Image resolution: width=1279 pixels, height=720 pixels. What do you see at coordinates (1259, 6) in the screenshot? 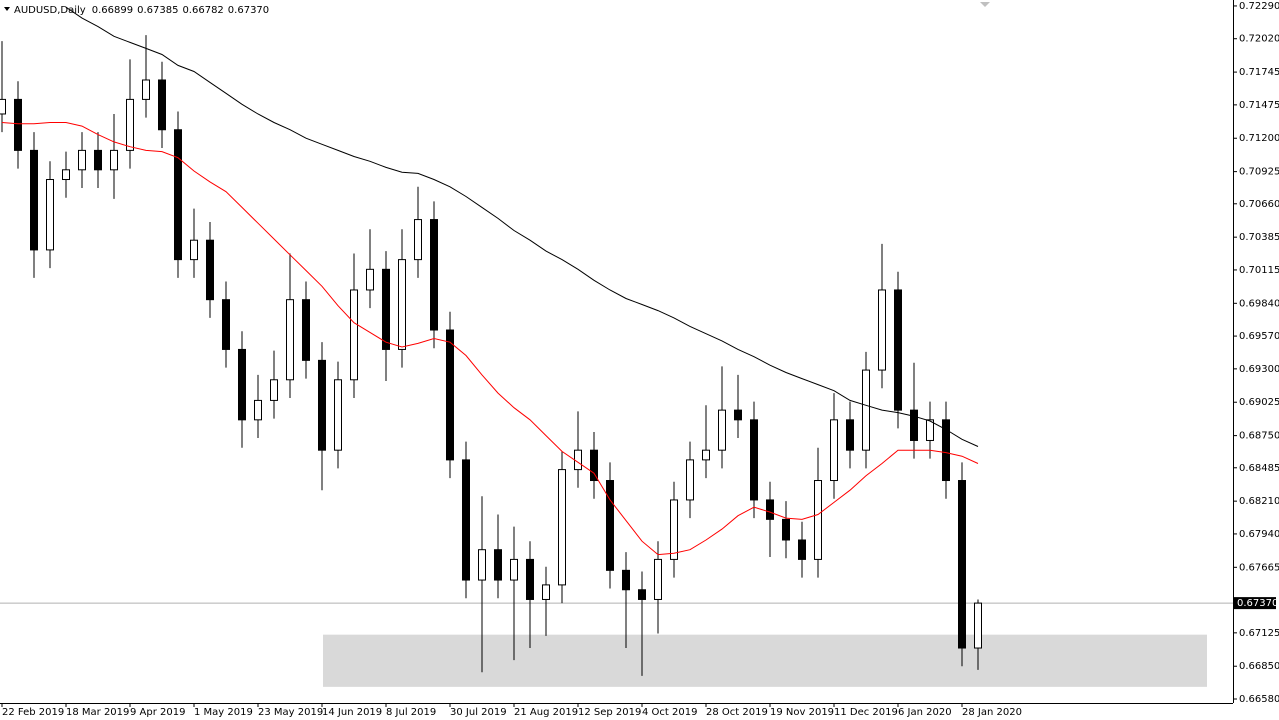
I see `y-tick-label: 0.72290` at bounding box center [1259, 6].